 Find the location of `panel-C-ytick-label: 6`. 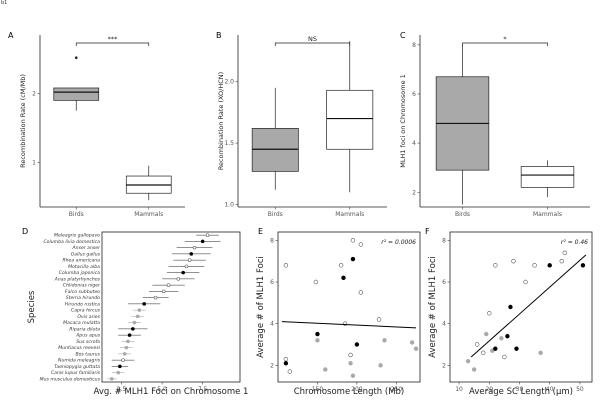

panel-C-ytick-label: 6 is located at coordinates (414, 94).